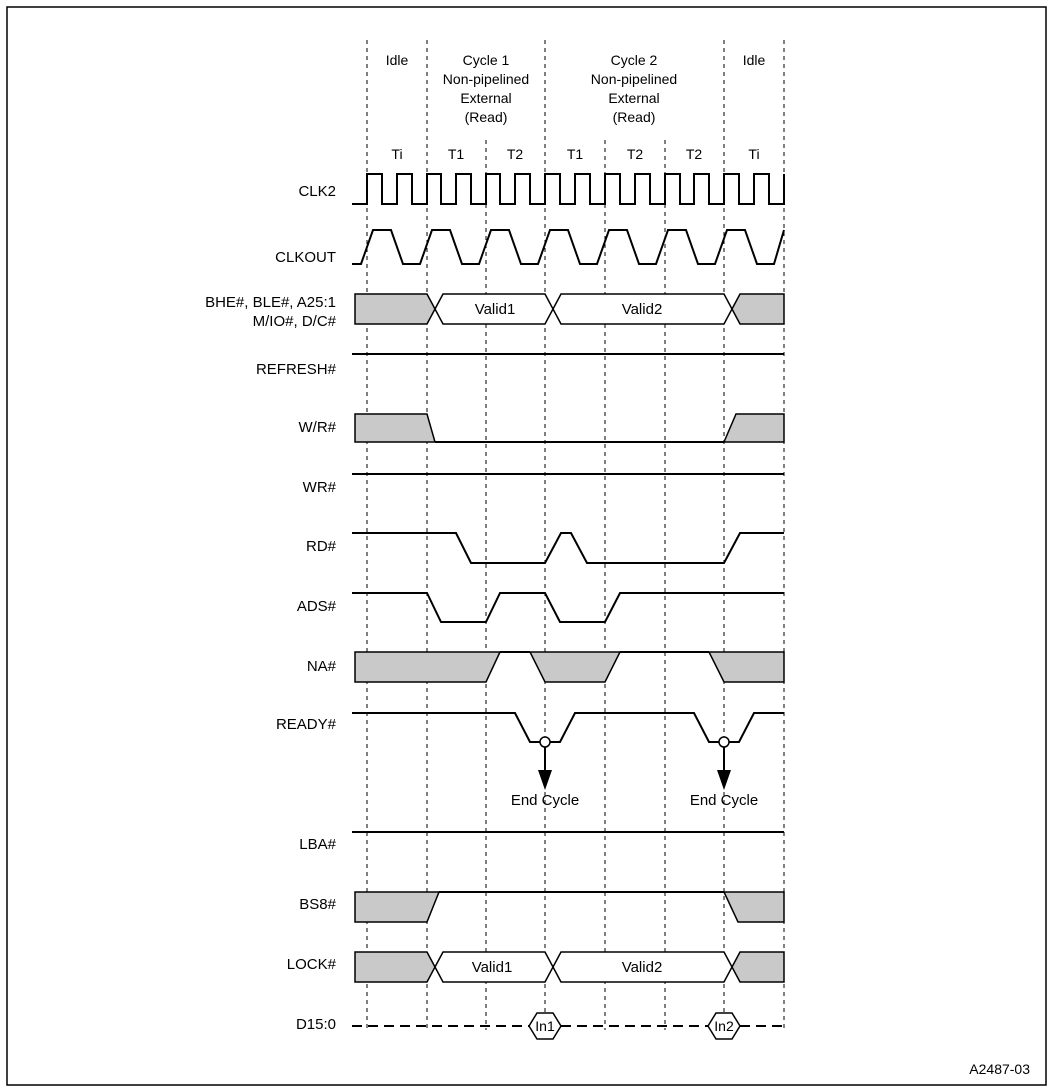  Describe the element at coordinates (456, 154) in the screenshot. I see `state-t1-1: T1` at that location.